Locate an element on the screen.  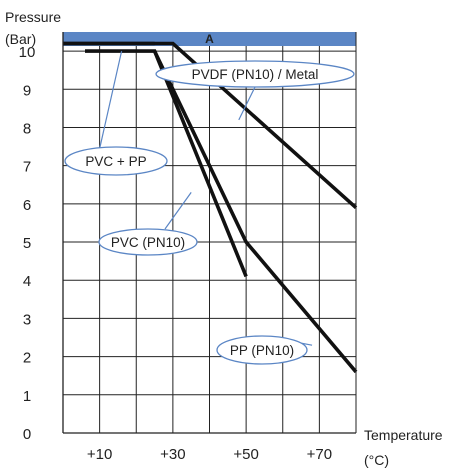
y-tick-label: 9 is located at coordinates (27, 90).